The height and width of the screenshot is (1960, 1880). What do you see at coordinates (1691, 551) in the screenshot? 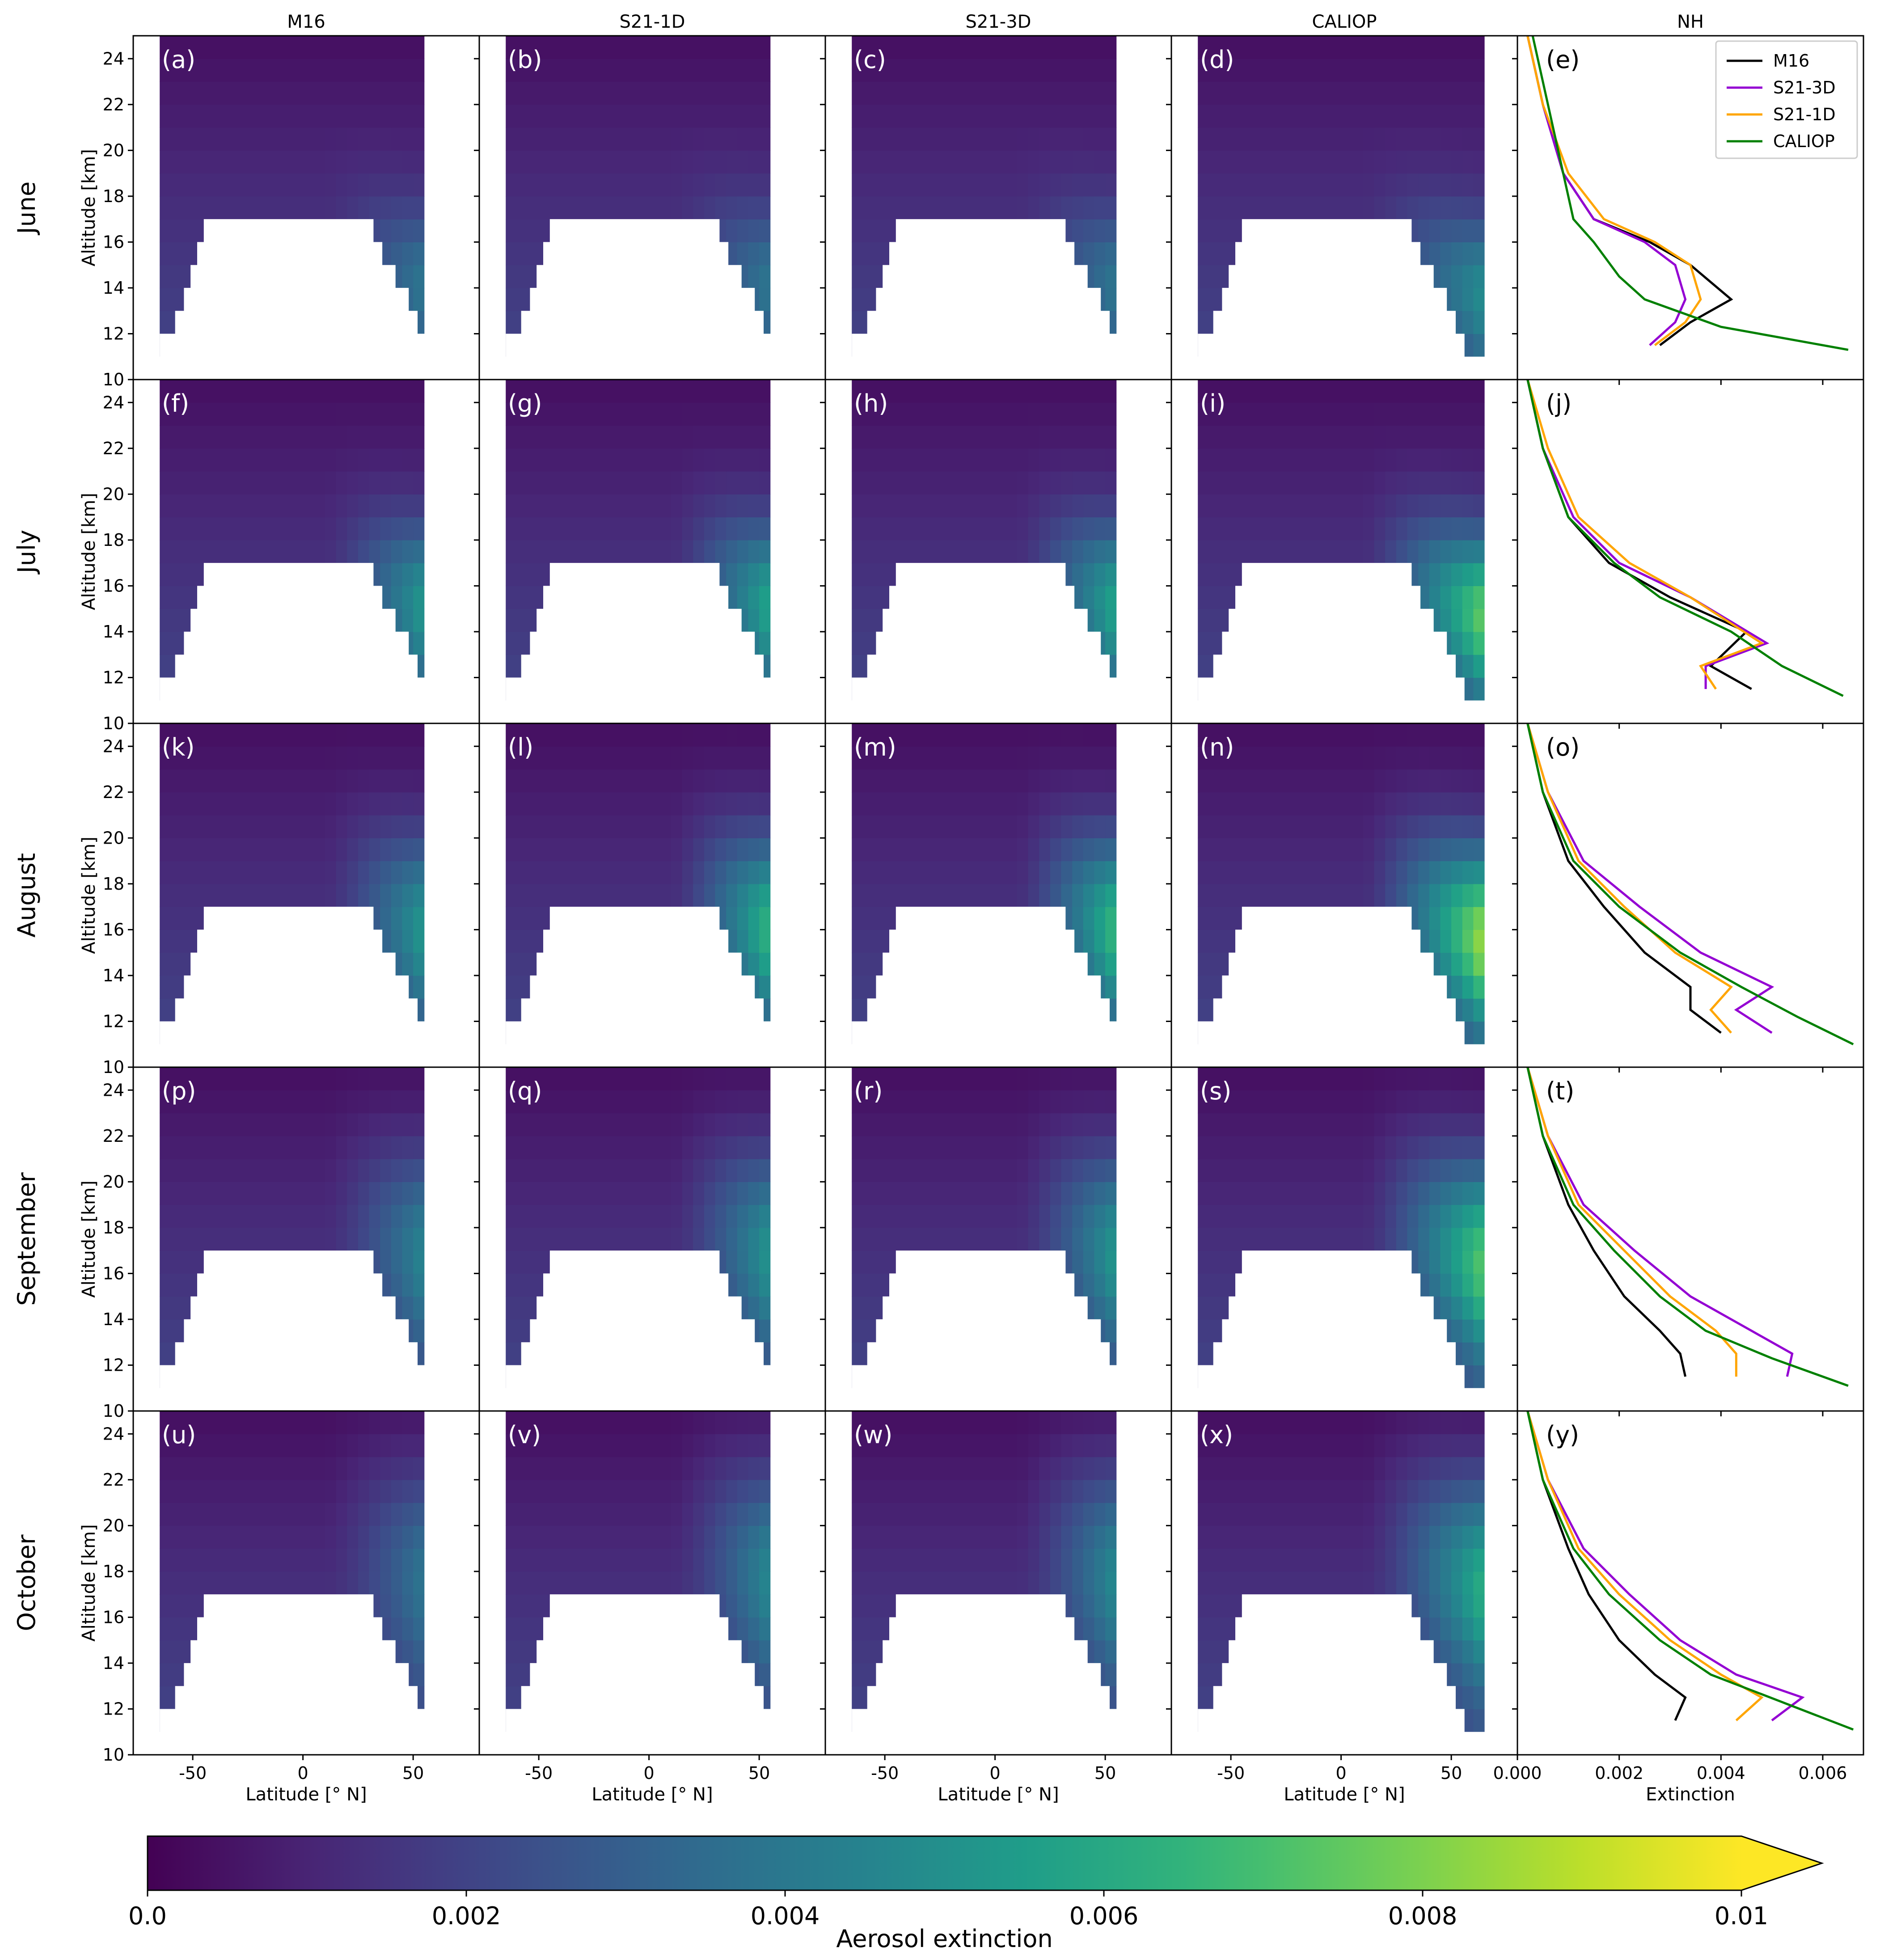
I see `panel-frame` at bounding box center [1691, 551].